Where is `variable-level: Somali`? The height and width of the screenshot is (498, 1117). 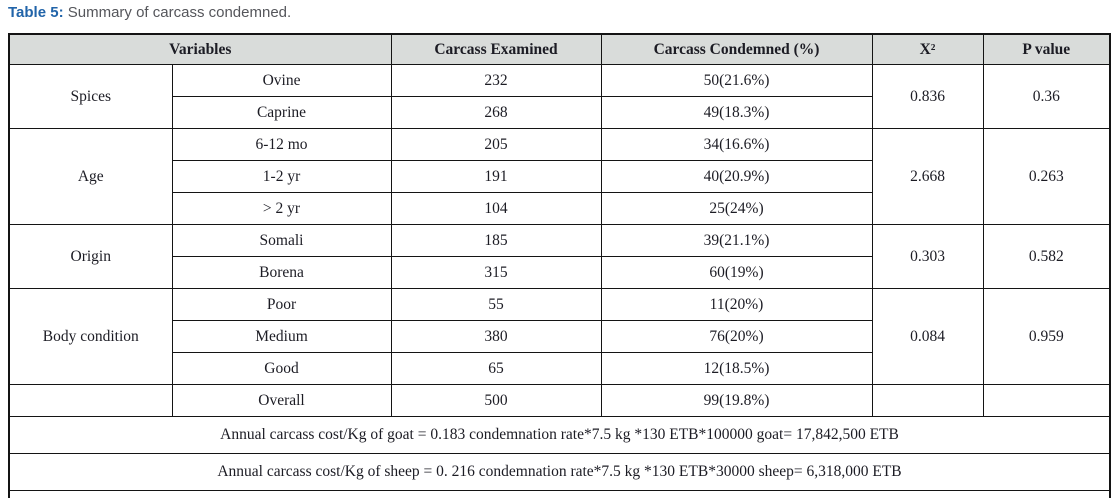
variable-level: Somali is located at coordinates (281, 240).